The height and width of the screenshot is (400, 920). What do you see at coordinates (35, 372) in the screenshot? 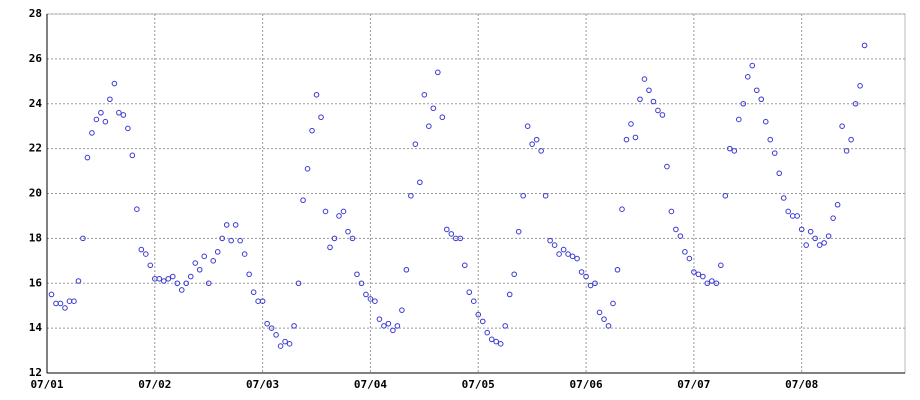
I see `y-tick-label: 12` at bounding box center [35, 372].